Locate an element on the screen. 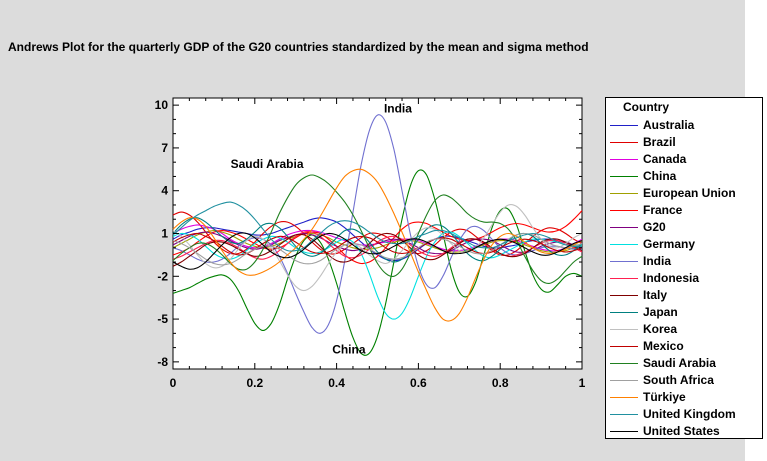  legend-title: Country is located at coordinates (646, 107).